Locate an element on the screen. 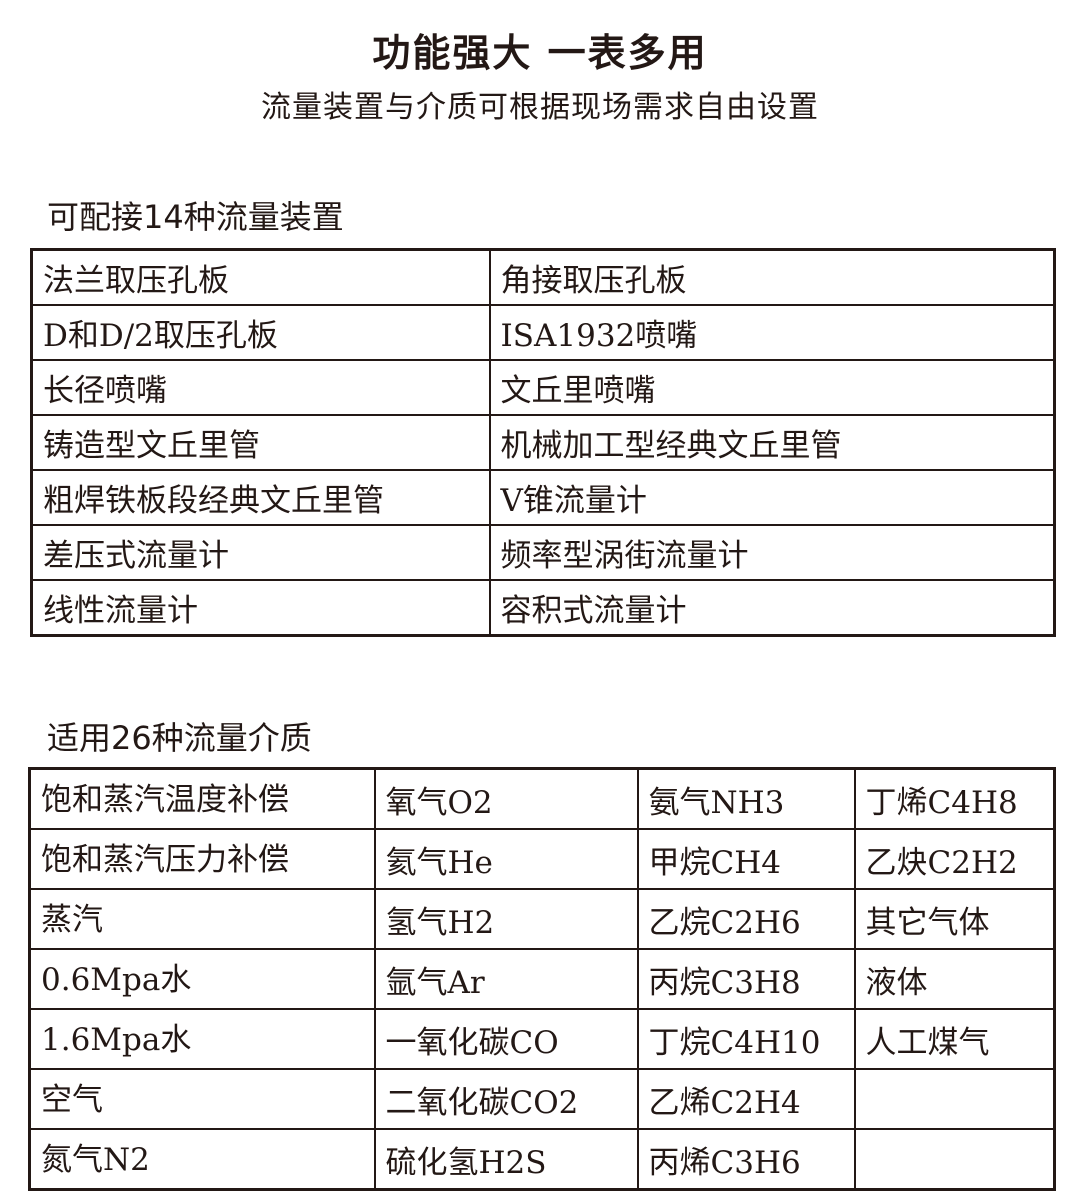  table-cell: 乙炔C2H2 is located at coordinates (954, 859).